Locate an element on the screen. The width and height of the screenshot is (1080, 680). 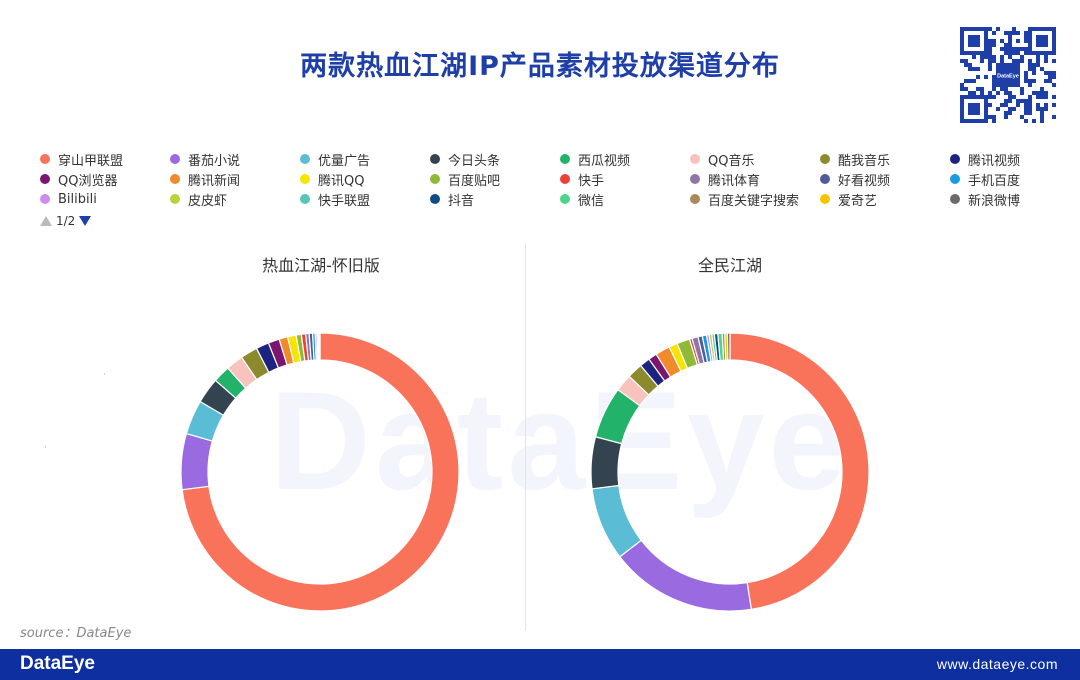
page-title: 两款热血江湖IP产品素材投放渠道分布 is located at coordinates (540, 66).